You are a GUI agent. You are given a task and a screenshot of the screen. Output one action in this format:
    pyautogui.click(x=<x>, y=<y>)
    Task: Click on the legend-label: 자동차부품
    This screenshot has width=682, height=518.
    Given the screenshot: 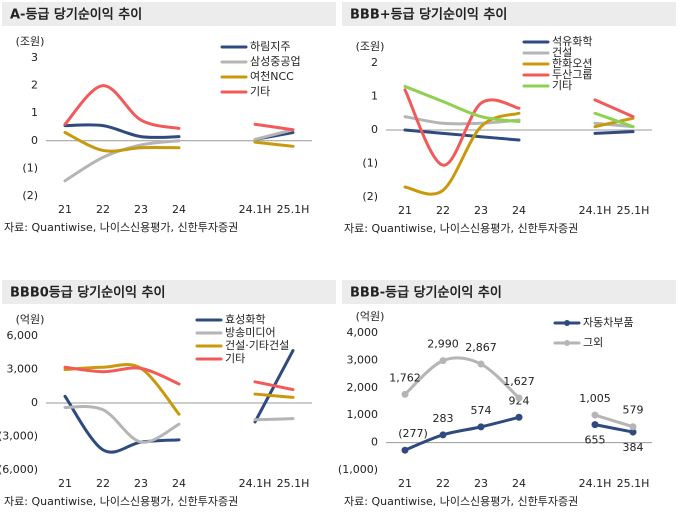 What is the action you would take?
    pyautogui.click(x=608, y=322)
    